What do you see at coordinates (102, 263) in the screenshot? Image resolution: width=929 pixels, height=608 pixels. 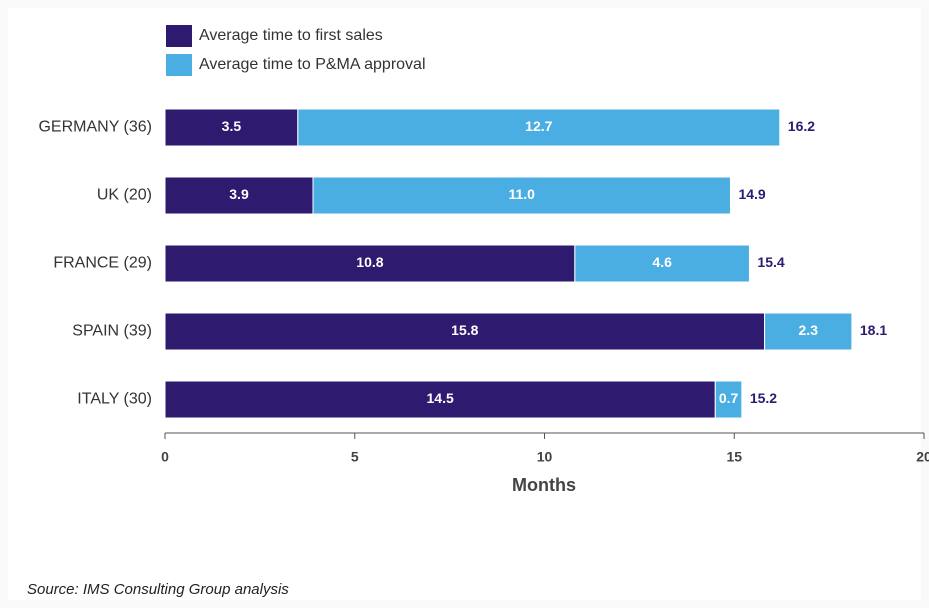 I see `y-tick-label: FRANCE (29)` at bounding box center [102, 263].